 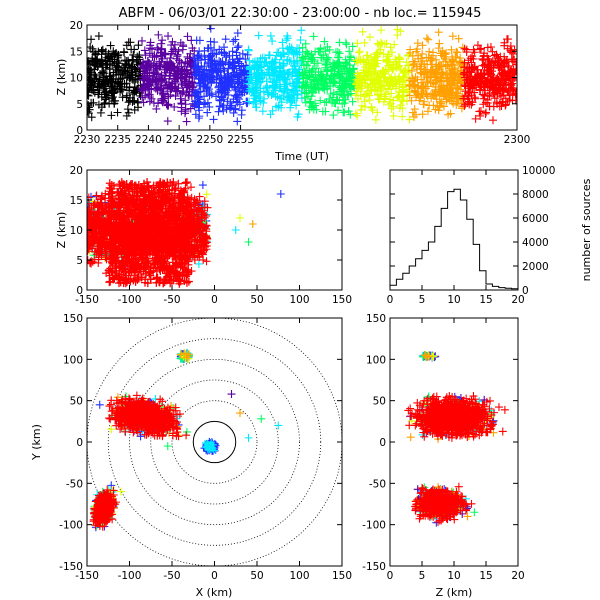 What do you see at coordinates (382, 443) in the screenshot?
I see `z-y-ytick-label: 0` at bounding box center [382, 443].